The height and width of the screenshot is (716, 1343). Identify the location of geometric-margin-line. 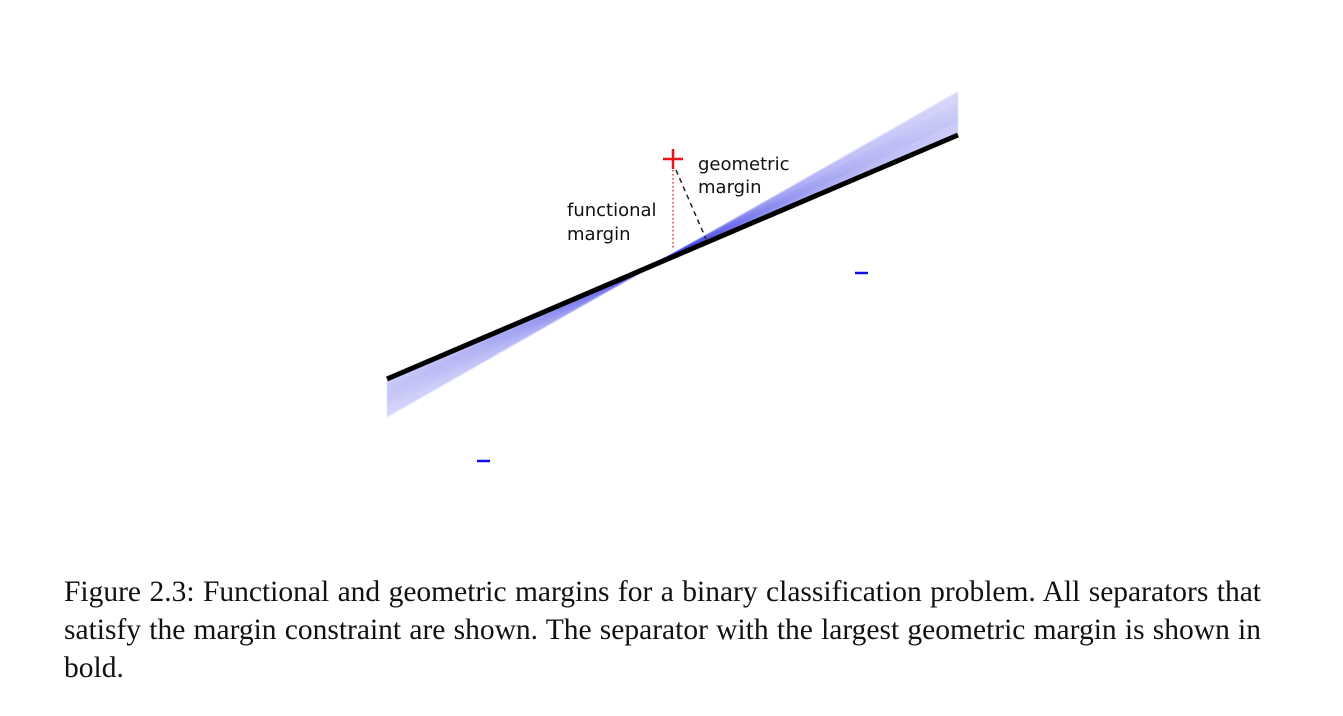
(691, 204).